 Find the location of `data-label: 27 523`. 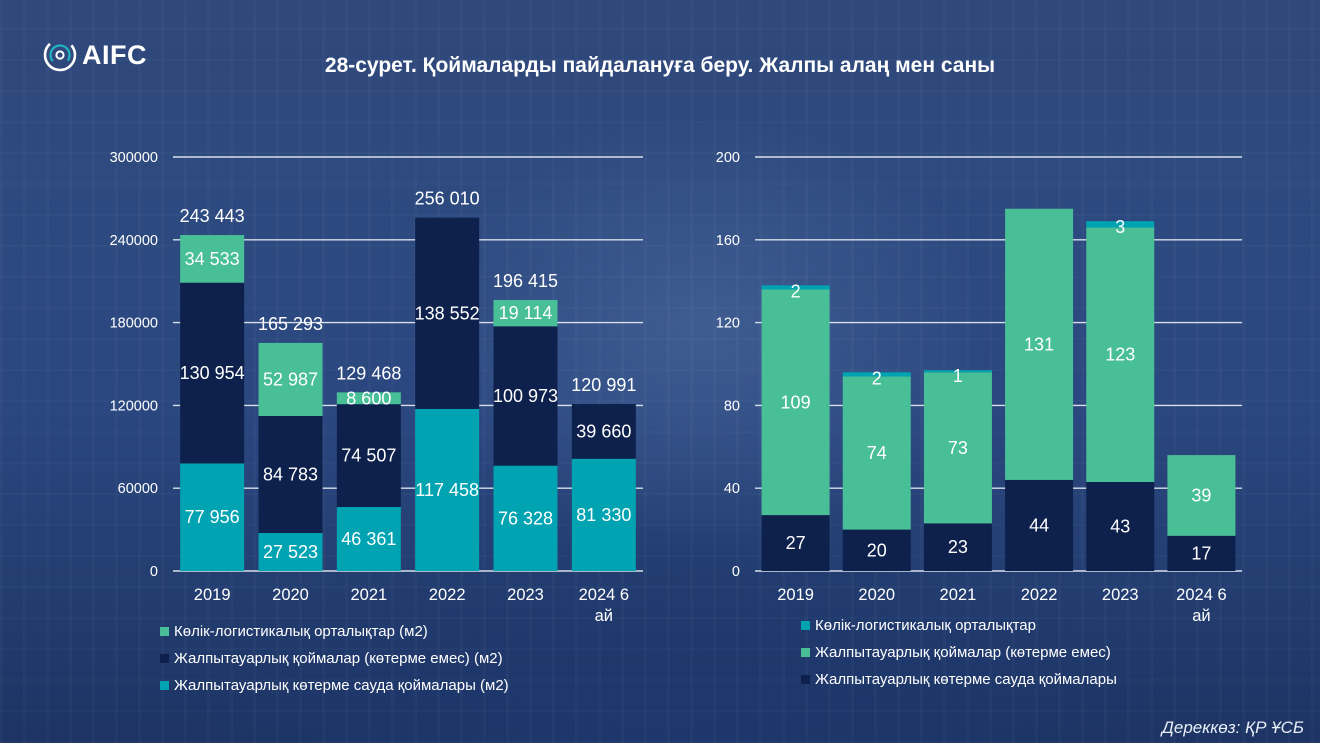

data-label: 27 523 is located at coordinates (290, 552).